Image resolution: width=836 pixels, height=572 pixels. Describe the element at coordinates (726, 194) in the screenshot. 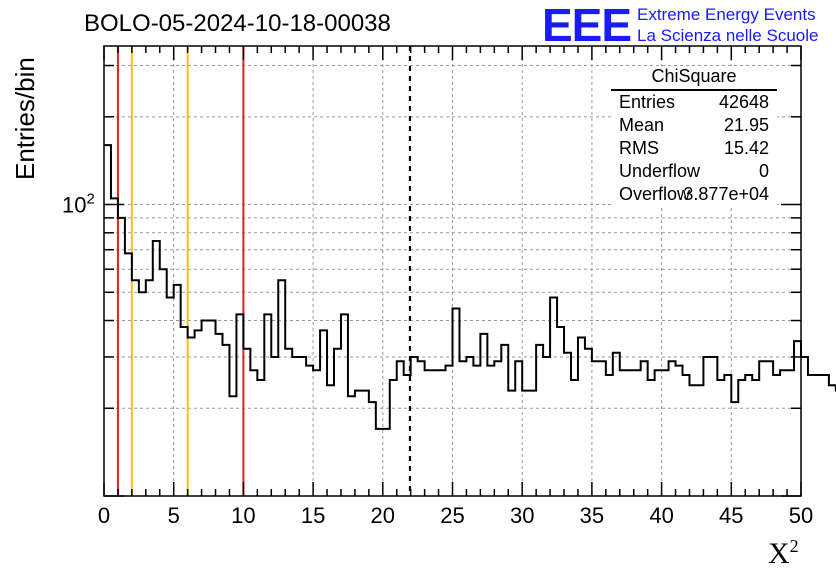

I see `stats-value: 3.877e+04` at that location.